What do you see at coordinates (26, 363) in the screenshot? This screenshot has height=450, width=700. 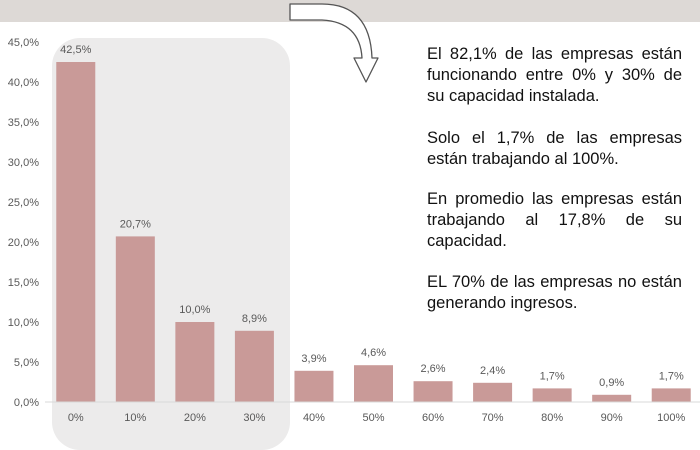 I see `y-tick-label: 5,0%` at bounding box center [26, 363].